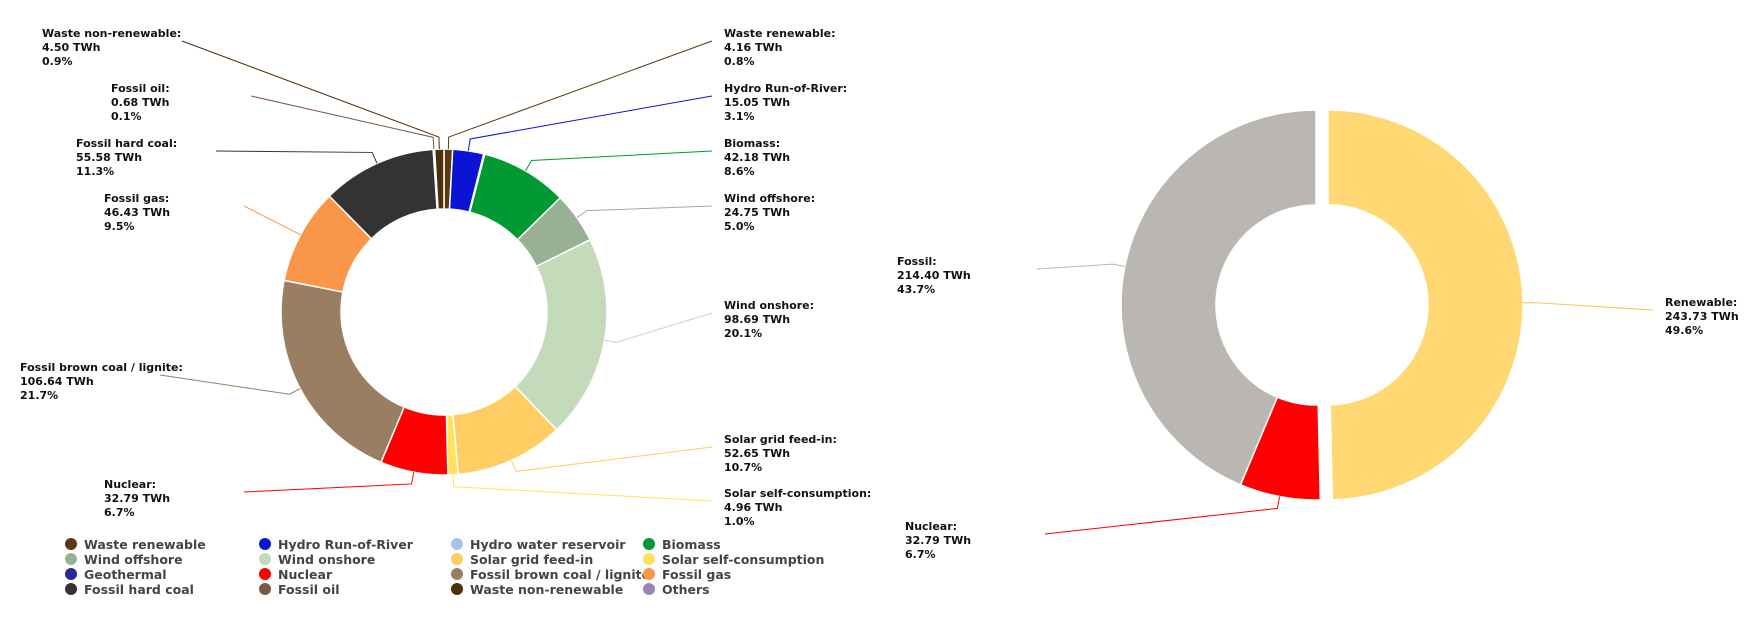 The image size is (1754, 620). I want to click on legend-item-fossil-brown-coal-lignite: Fossil brown coal / lignite, so click(550, 574).